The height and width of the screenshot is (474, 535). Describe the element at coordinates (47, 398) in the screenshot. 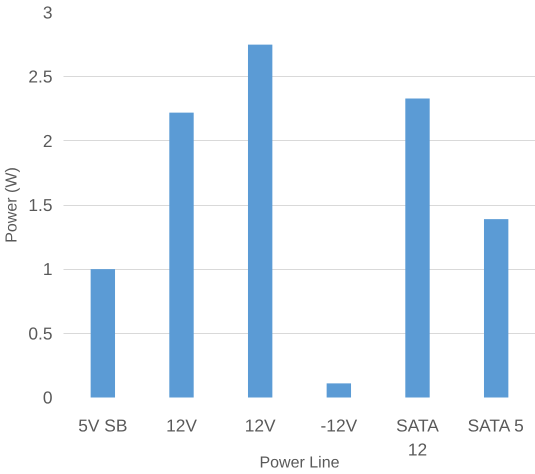

I see `y-tick-label: 0` at that location.